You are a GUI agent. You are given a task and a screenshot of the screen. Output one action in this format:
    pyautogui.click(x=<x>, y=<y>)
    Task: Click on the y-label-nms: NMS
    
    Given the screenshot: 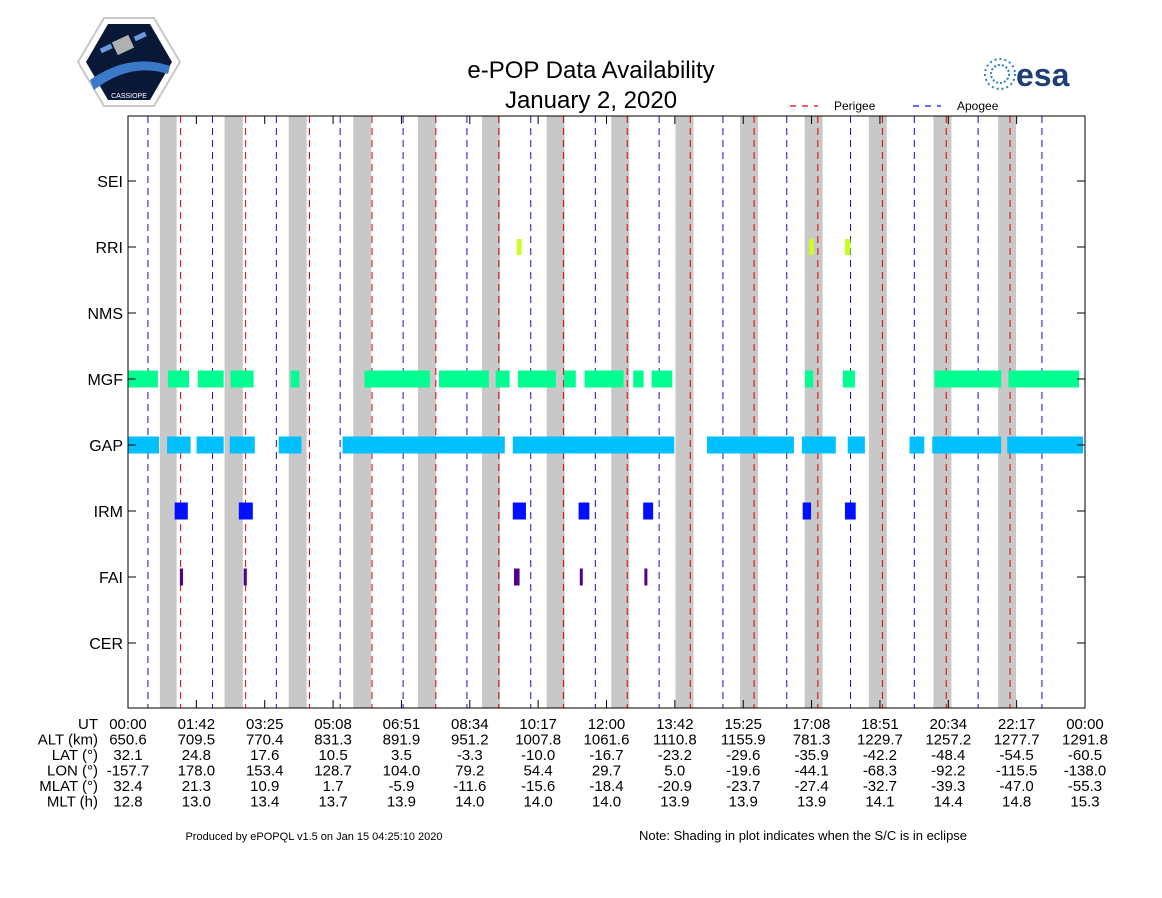 What is the action you would take?
    pyautogui.click(x=105, y=314)
    